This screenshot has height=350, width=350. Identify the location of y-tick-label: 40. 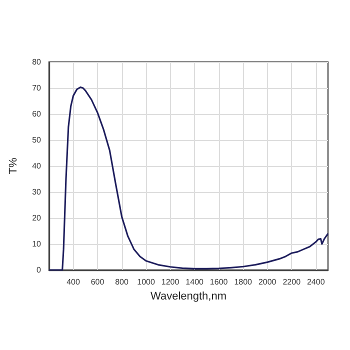
(37, 166).